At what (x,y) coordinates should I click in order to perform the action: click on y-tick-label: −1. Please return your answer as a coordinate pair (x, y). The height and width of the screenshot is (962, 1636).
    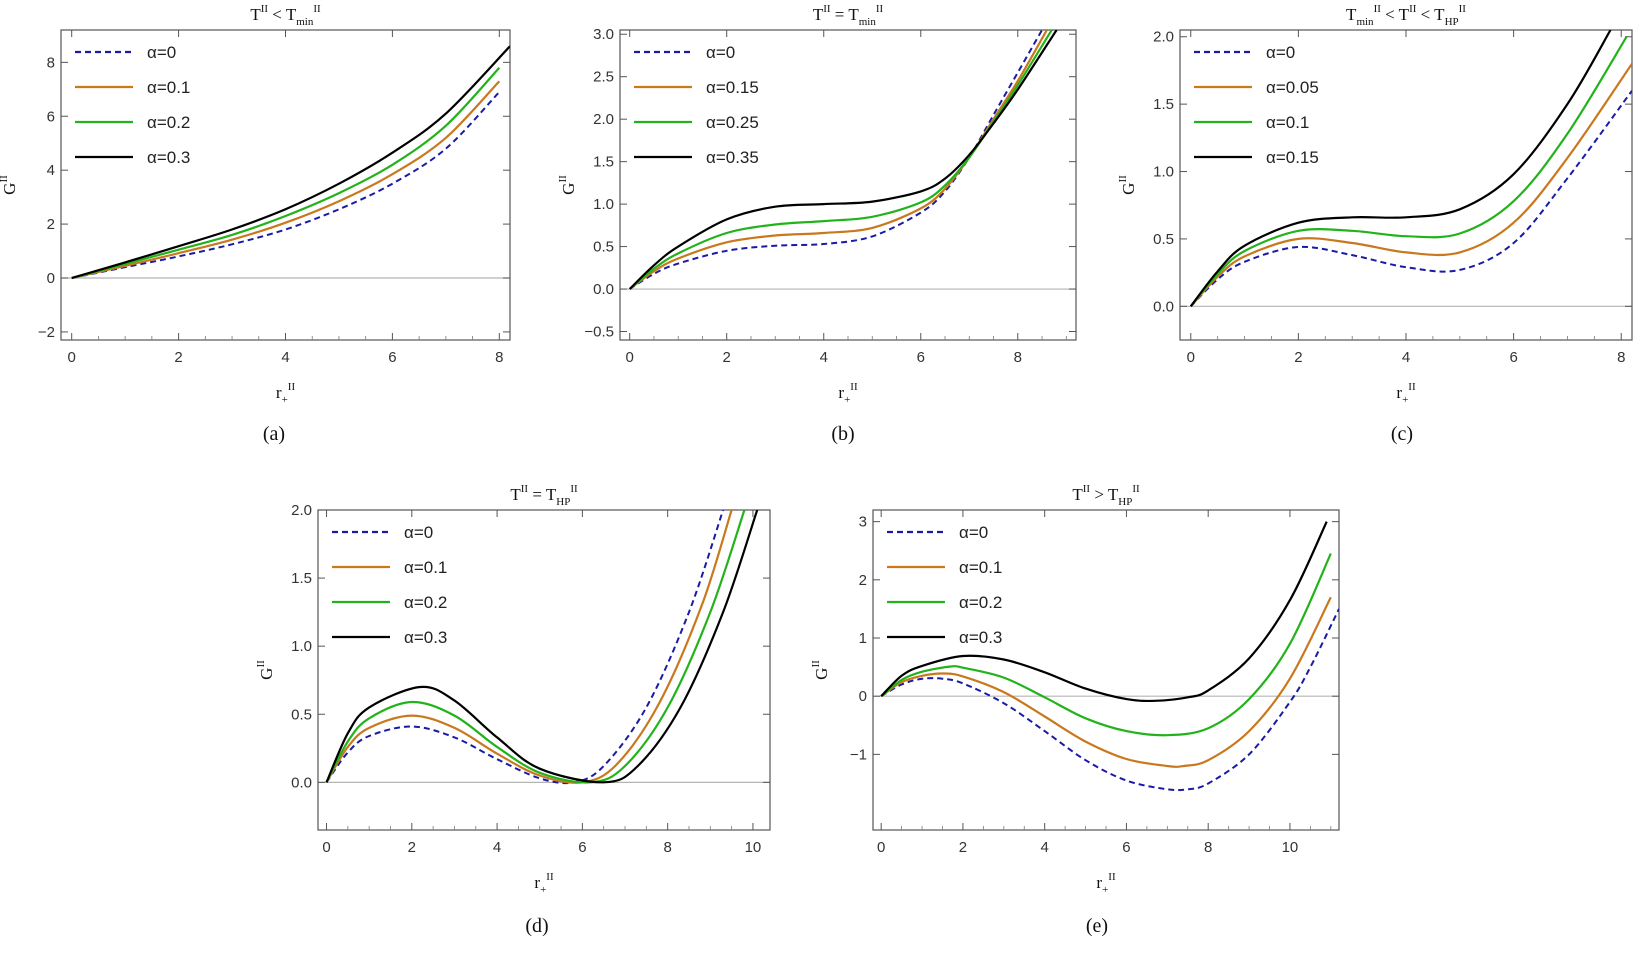
    Looking at the image, I should click on (858, 754).